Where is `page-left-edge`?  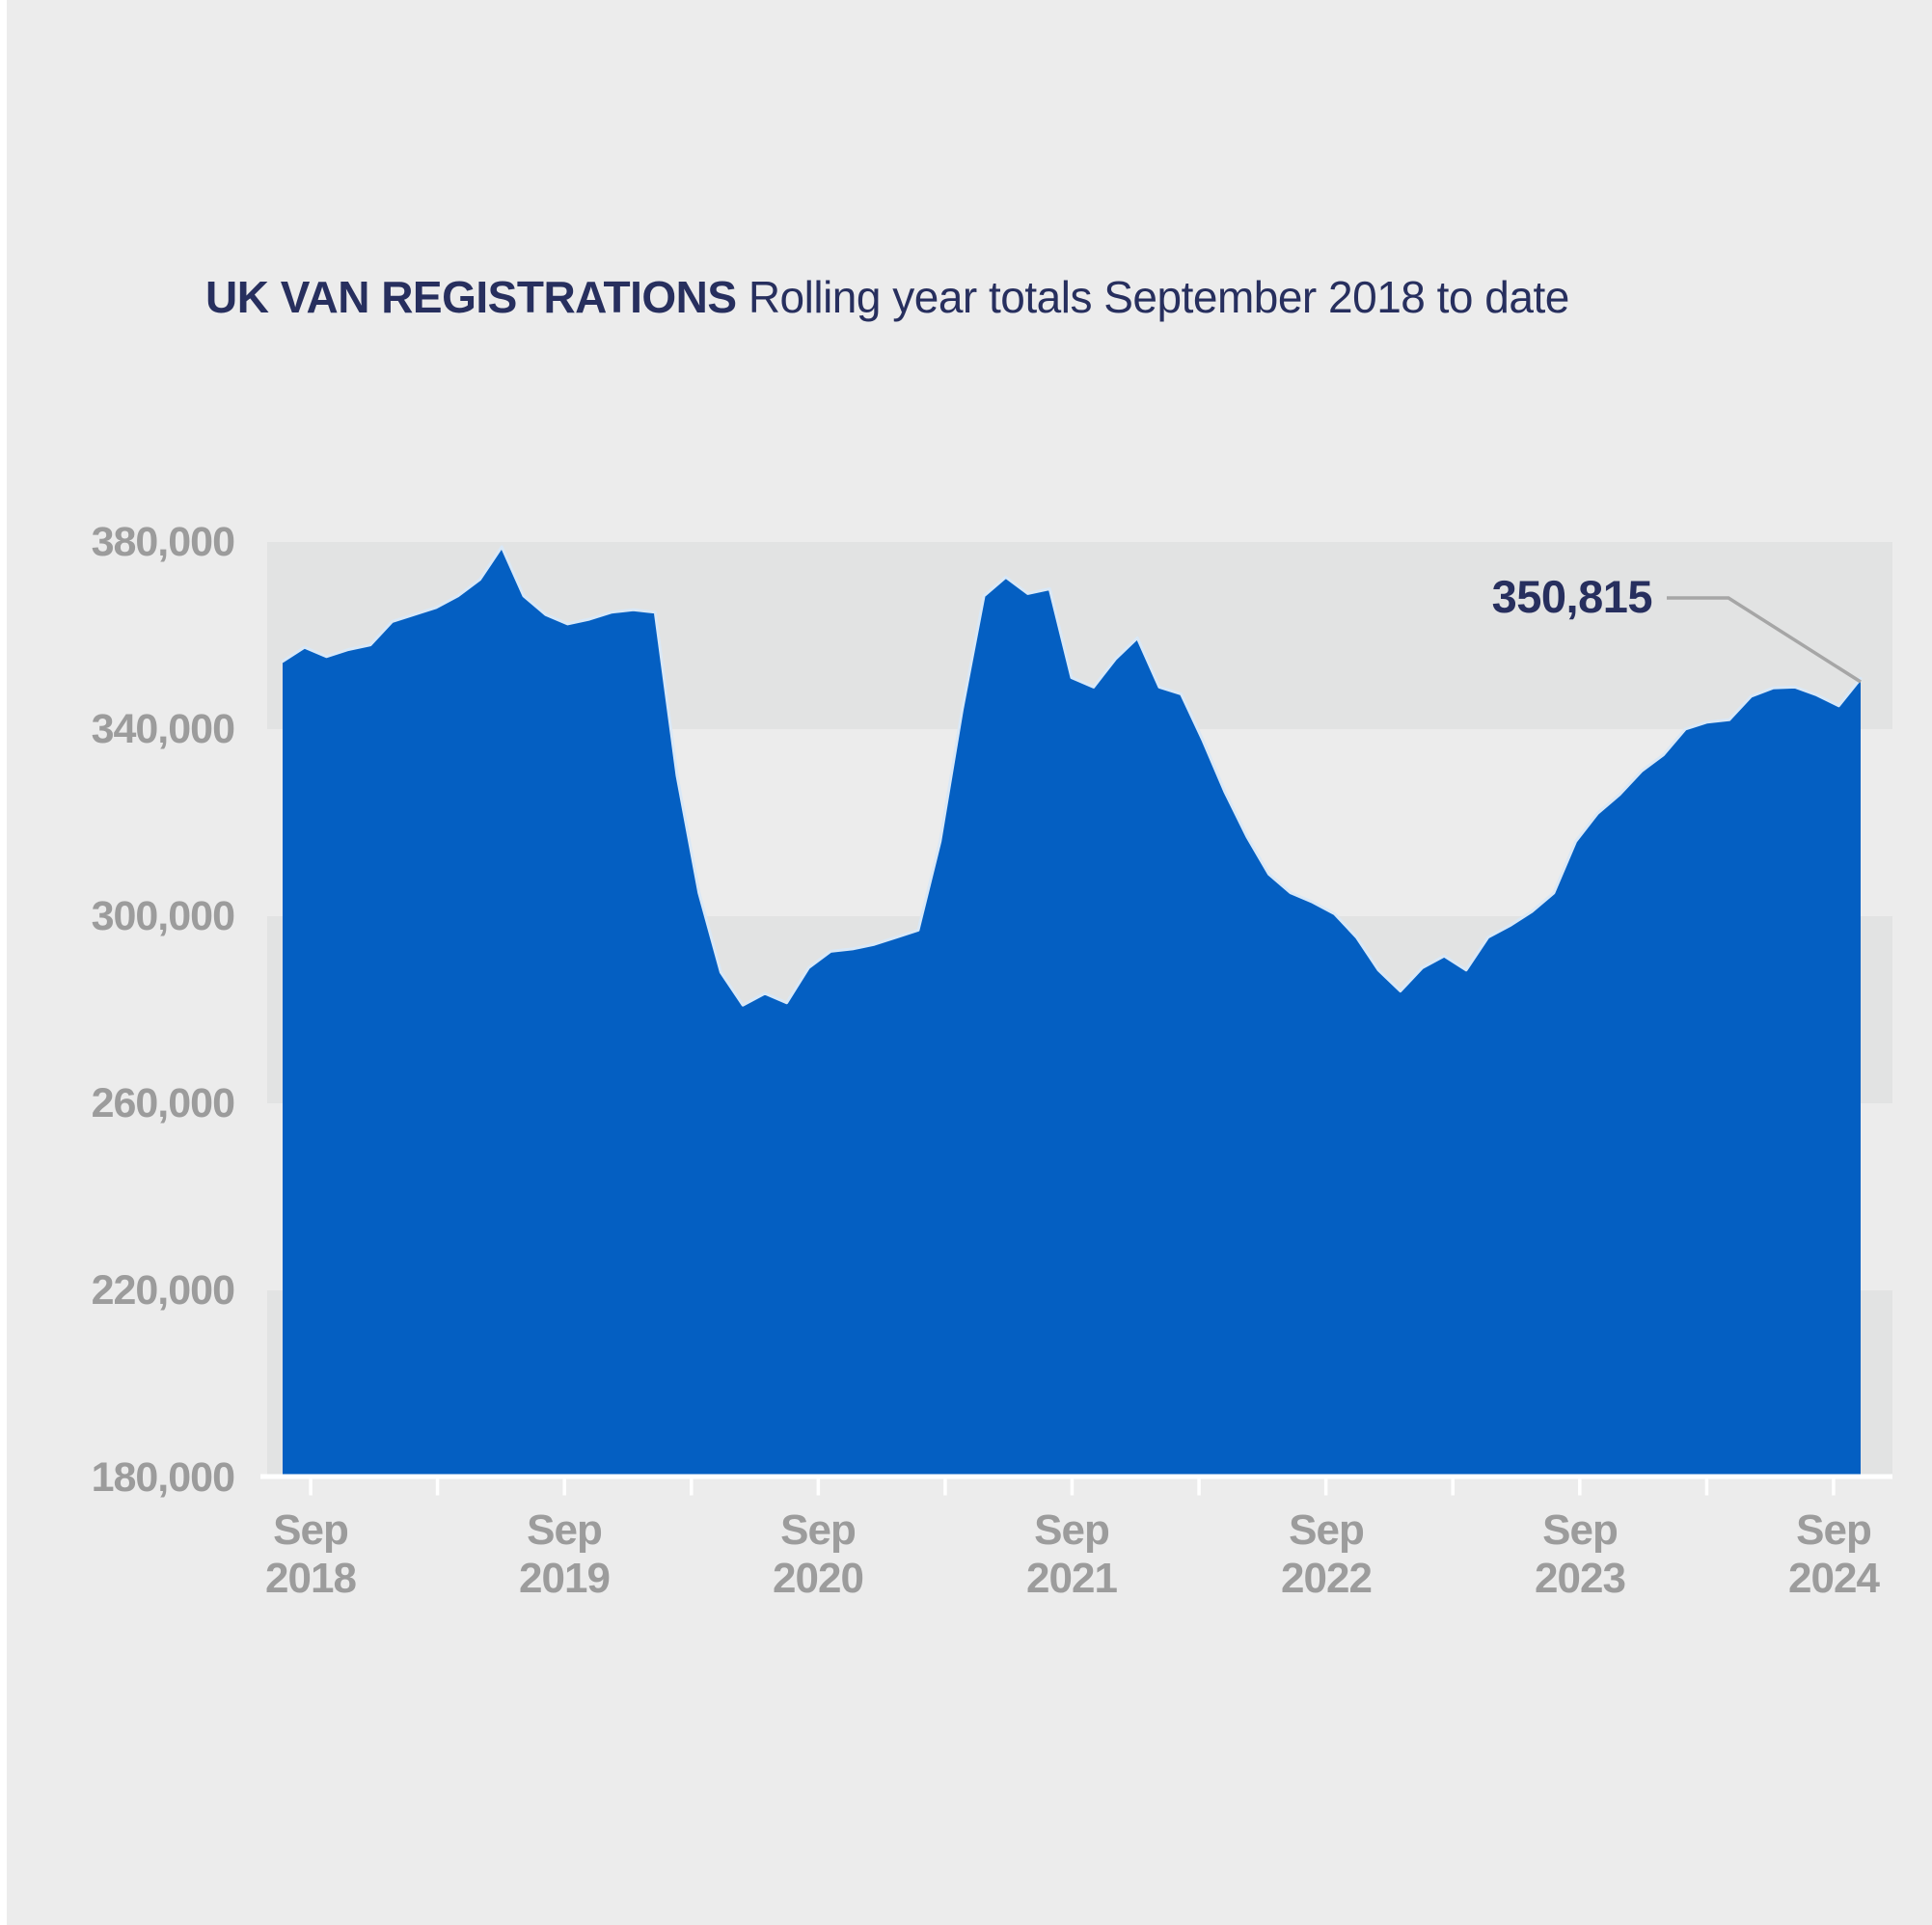 page-left-edge is located at coordinates (3, 963).